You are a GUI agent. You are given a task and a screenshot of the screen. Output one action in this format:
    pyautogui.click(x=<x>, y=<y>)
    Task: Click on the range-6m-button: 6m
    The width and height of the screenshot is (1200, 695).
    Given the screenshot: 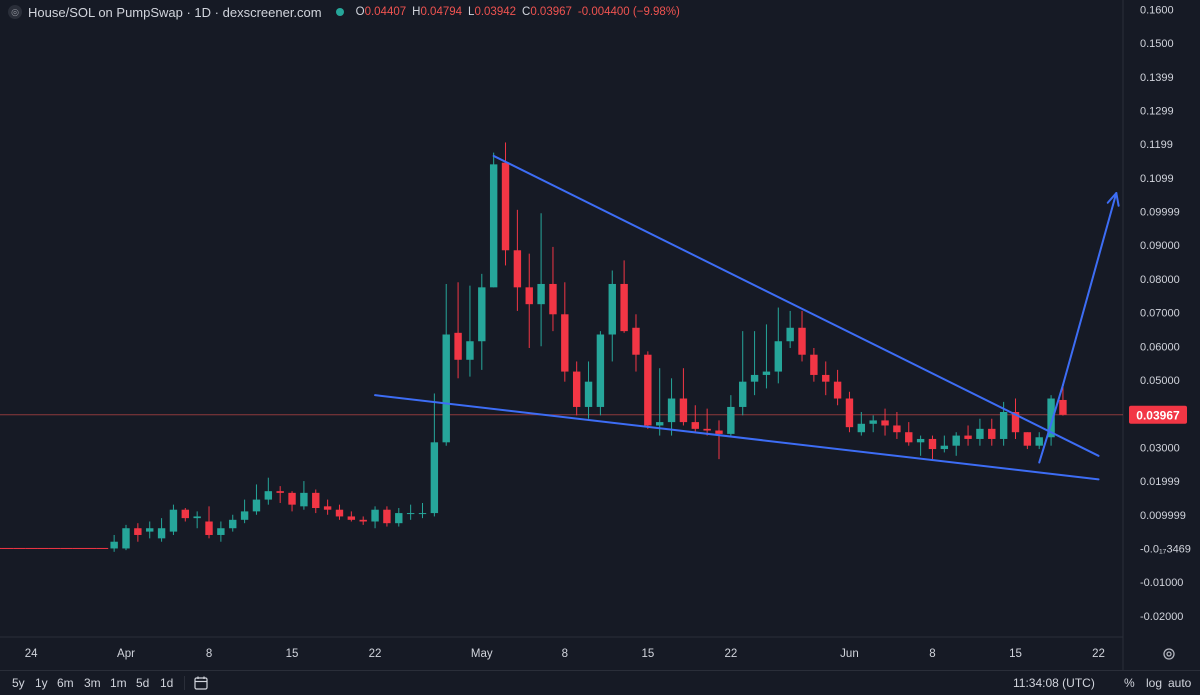 What is the action you would take?
    pyautogui.click(x=65, y=683)
    